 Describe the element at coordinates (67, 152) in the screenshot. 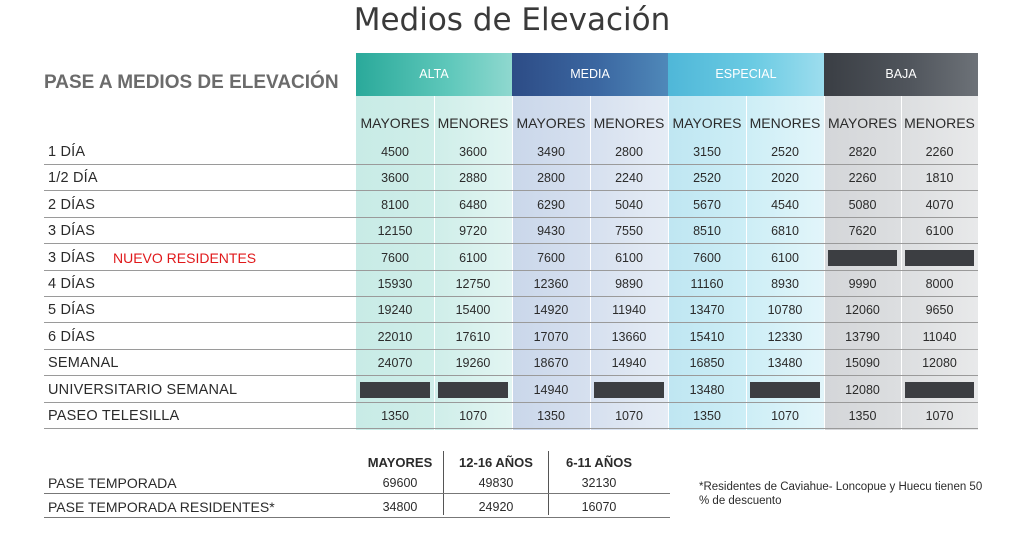

I see `row-label: 1 DÍA` at that location.